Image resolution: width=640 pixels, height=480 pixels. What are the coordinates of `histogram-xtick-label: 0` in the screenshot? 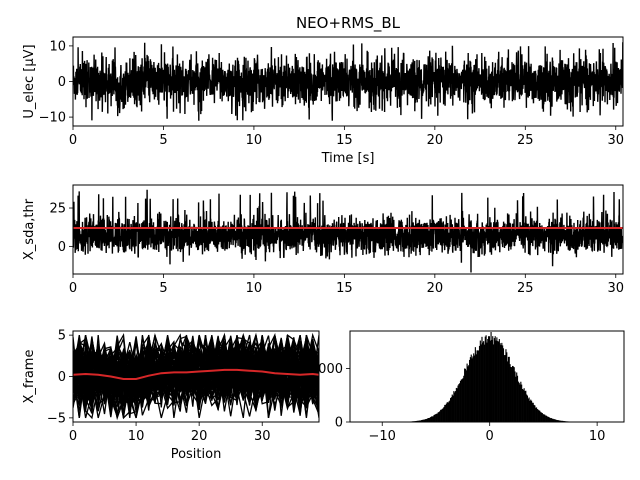 It's located at (490, 436).